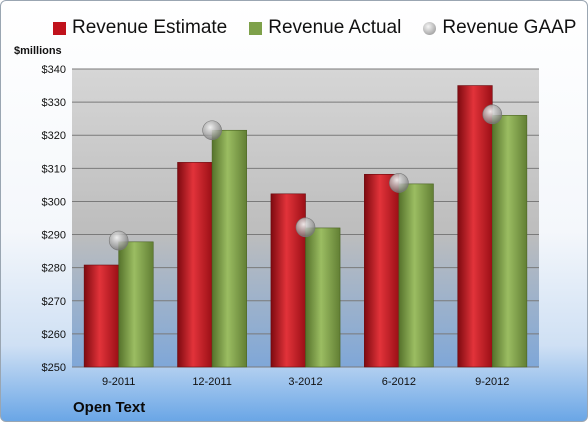 Image resolution: width=588 pixels, height=422 pixels. What do you see at coordinates (256, 28) in the screenshot?
I see `legend-swatch-actual` at bounding box center [256, 28].